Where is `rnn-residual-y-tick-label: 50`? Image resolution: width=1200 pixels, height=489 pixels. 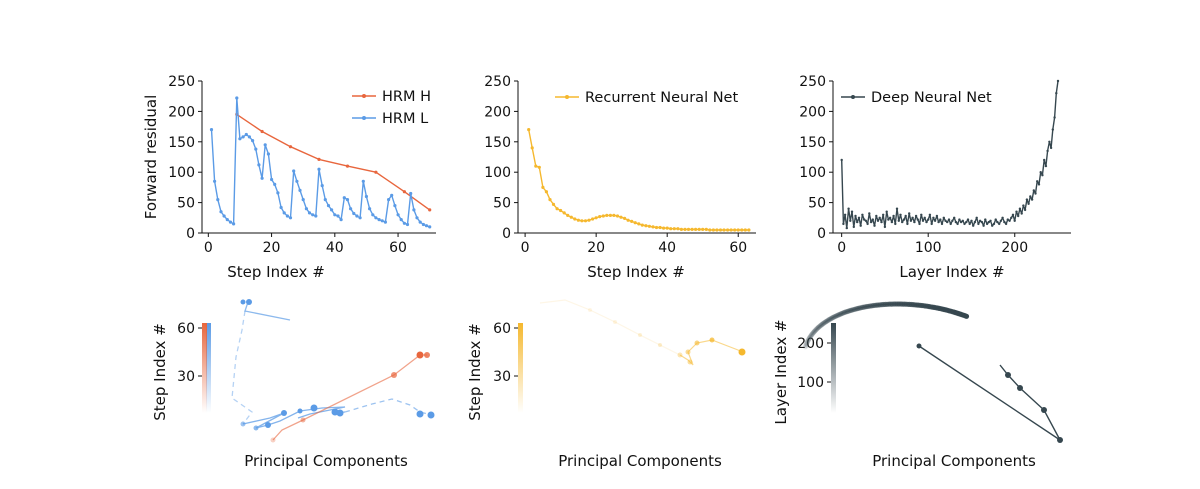 rnn-residual-y-tick-label: 50 is located at coordinates (502, 204).